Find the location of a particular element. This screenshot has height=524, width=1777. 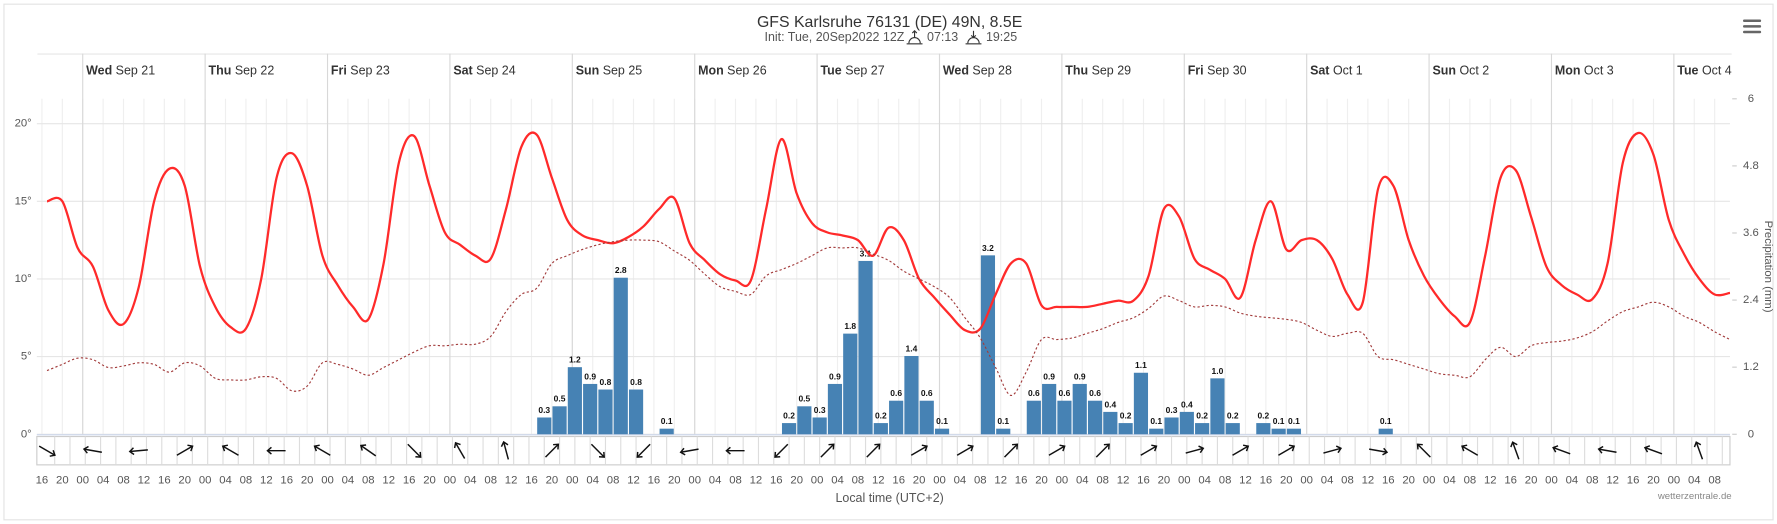

precip-label: 0.9 is located at coordinates (1080, 376).